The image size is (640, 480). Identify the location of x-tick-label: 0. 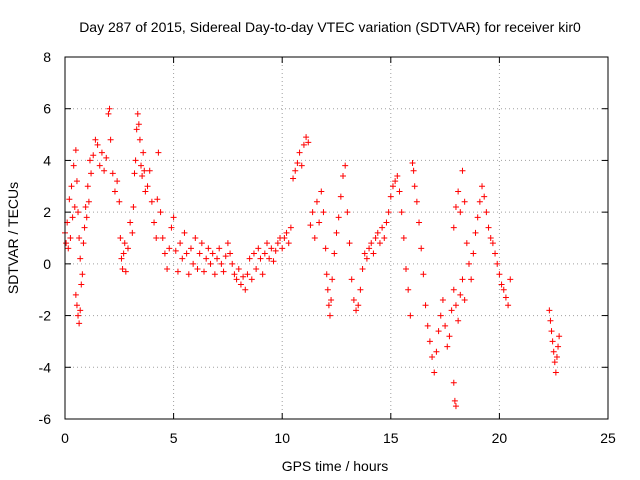
(65, 438).